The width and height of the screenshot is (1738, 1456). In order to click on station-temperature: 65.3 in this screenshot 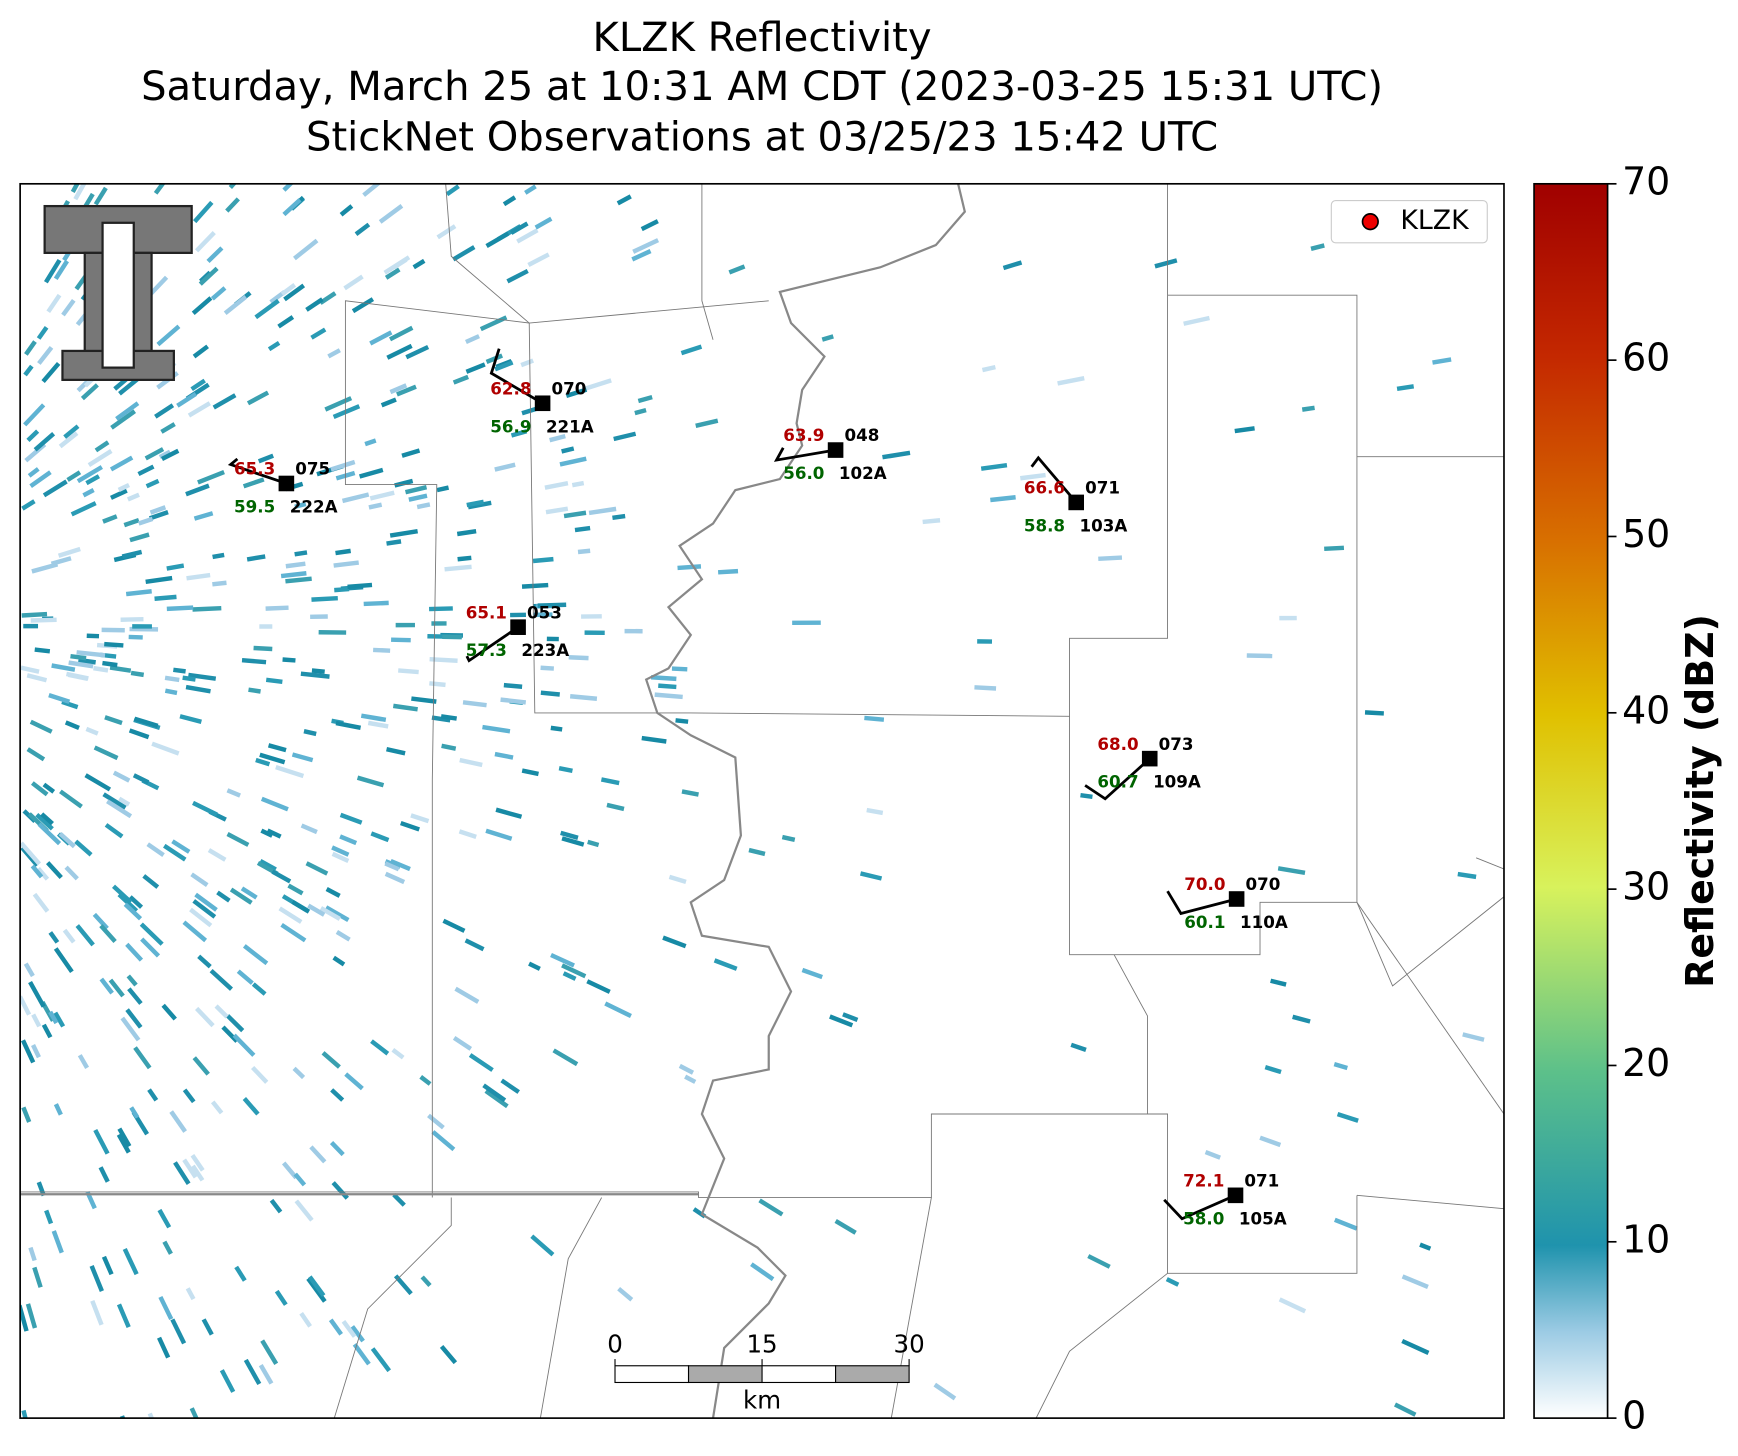, I will do `click(254, 469)`.